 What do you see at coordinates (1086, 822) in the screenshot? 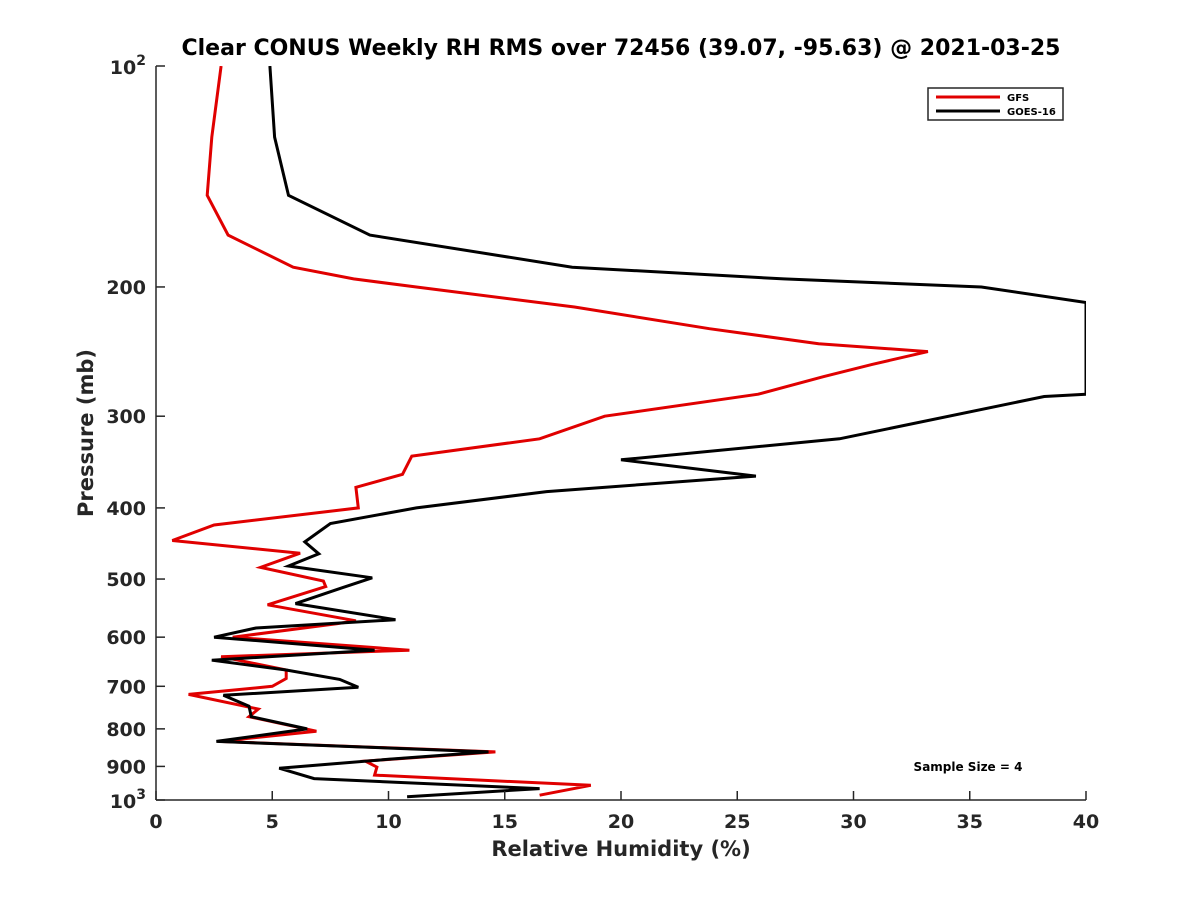
I see `x-tick-label: 40` at bounding box center [1086, 822].